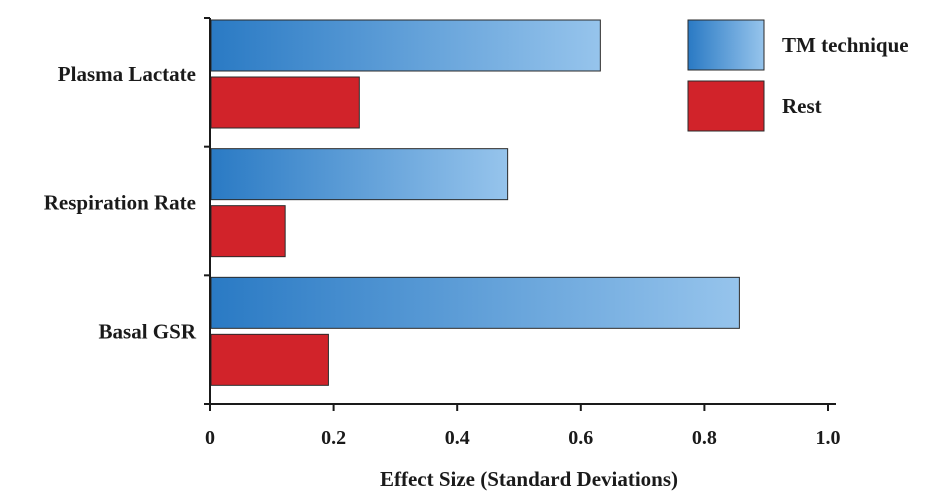  What do you see at coordinates (798, 75) in the screenshot?
I see `legend: TM technique Rest` at bounding box center [798, 75].